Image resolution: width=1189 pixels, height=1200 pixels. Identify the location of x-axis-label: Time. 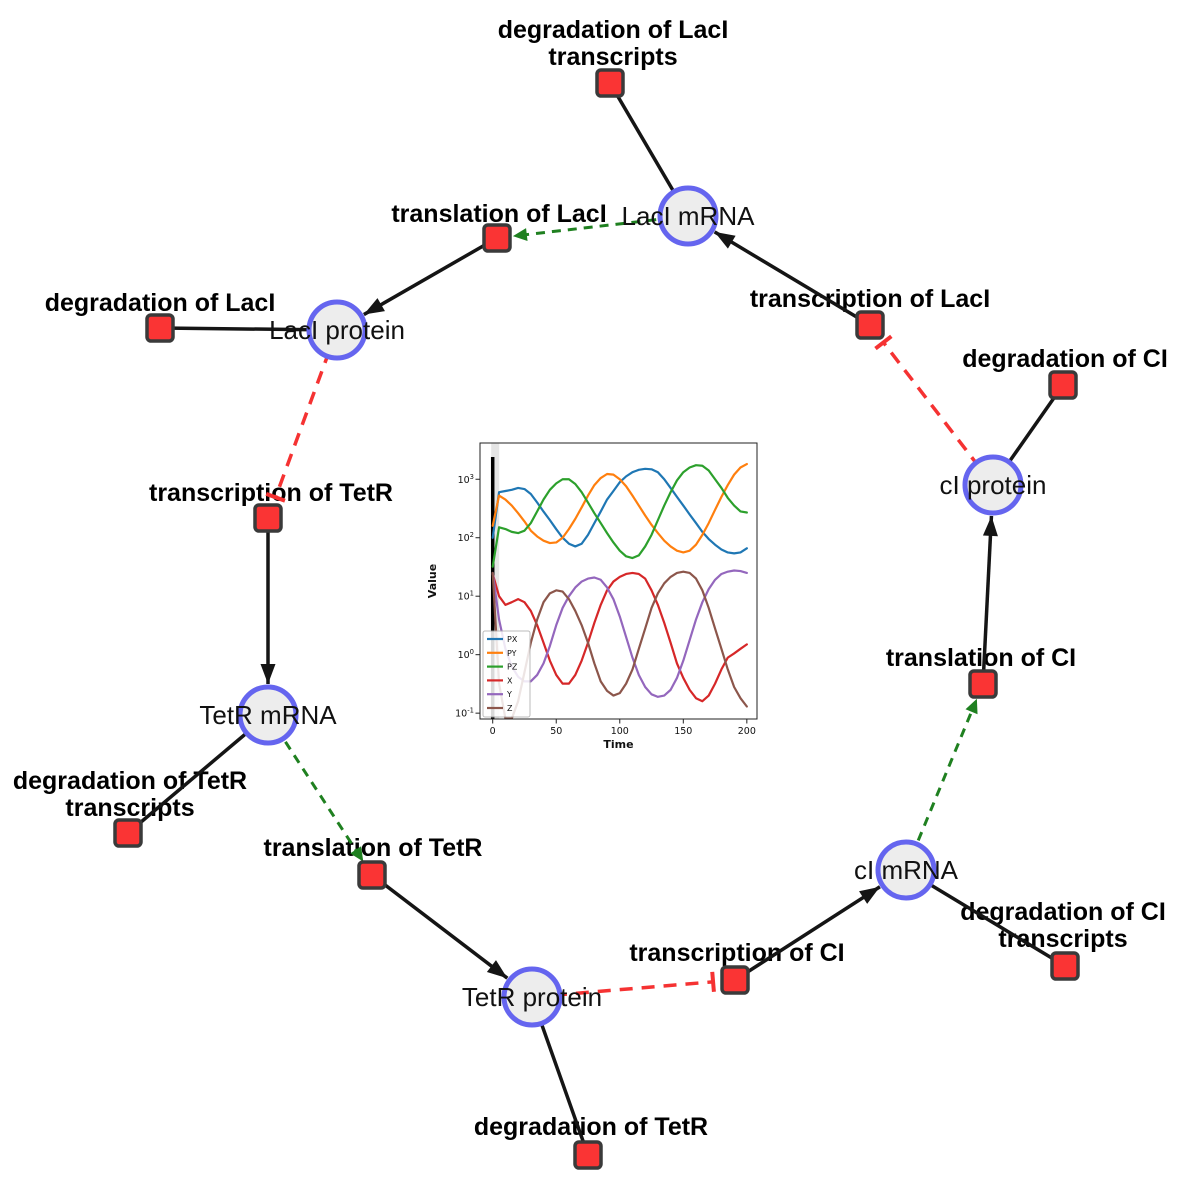
(618, 744).